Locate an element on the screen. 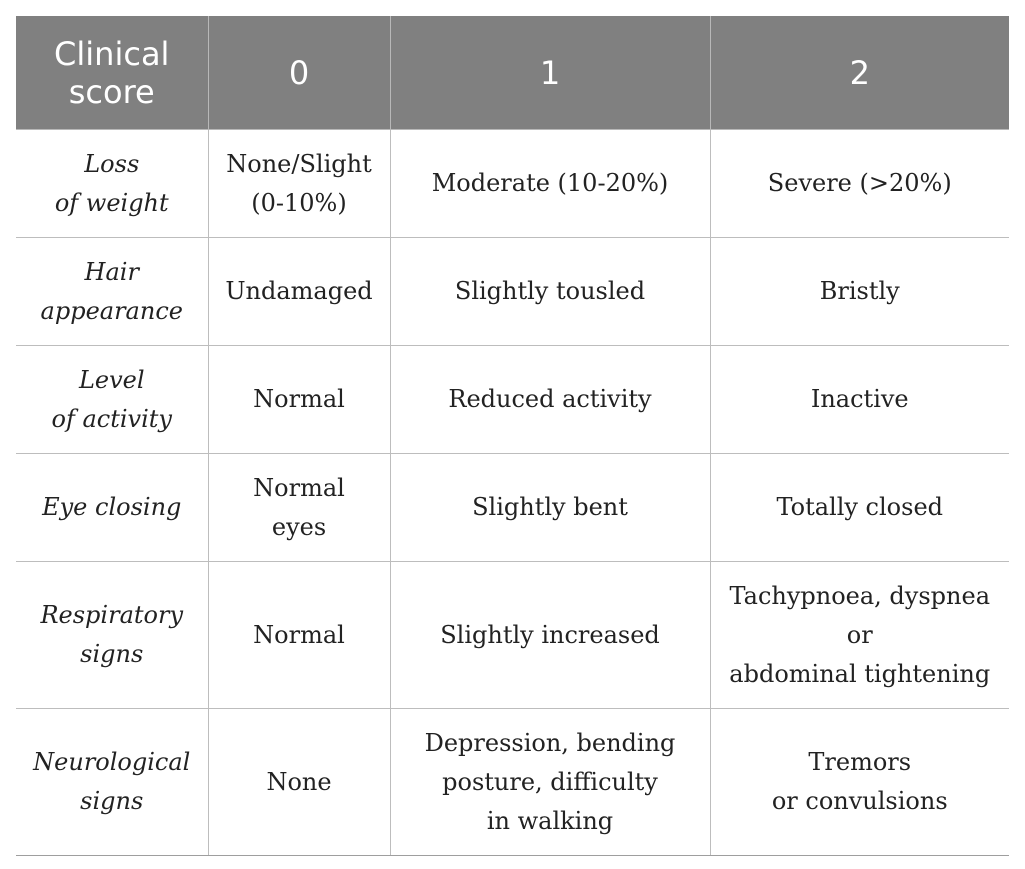 The width and height of the screenshot is (1025, 869). row-label-cell: Neurological signs is located at coordinates (112, 782).